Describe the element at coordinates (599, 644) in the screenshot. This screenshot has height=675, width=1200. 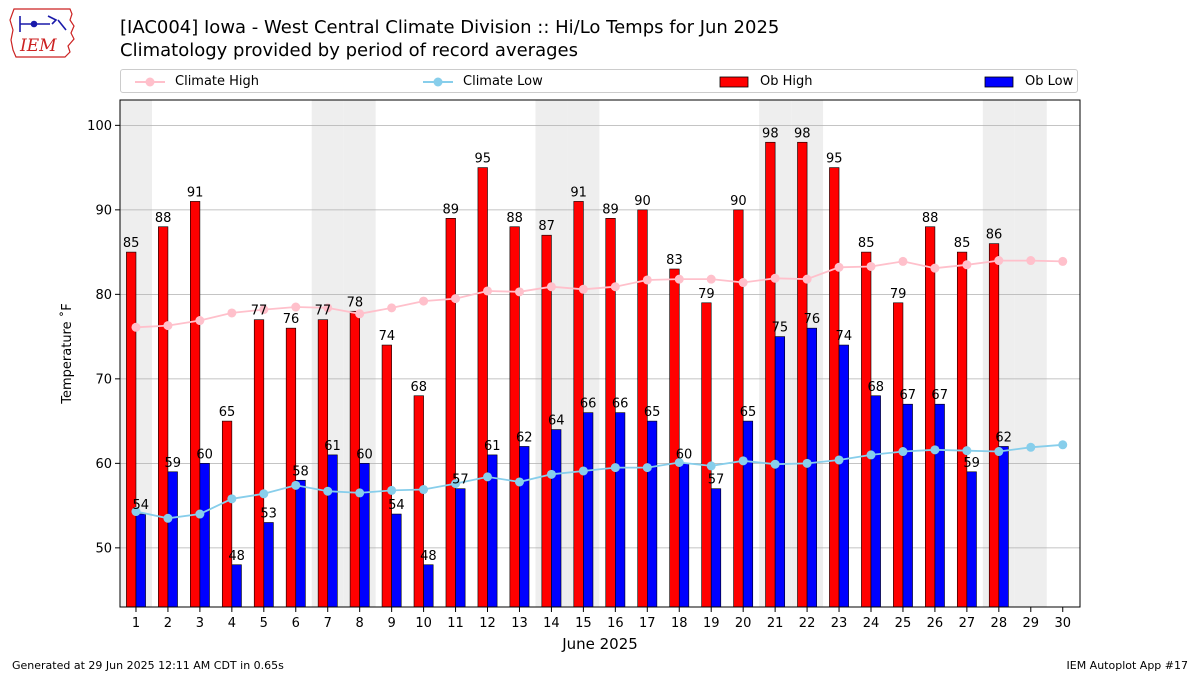
I see `x-axis-label: June 2025` at that location.